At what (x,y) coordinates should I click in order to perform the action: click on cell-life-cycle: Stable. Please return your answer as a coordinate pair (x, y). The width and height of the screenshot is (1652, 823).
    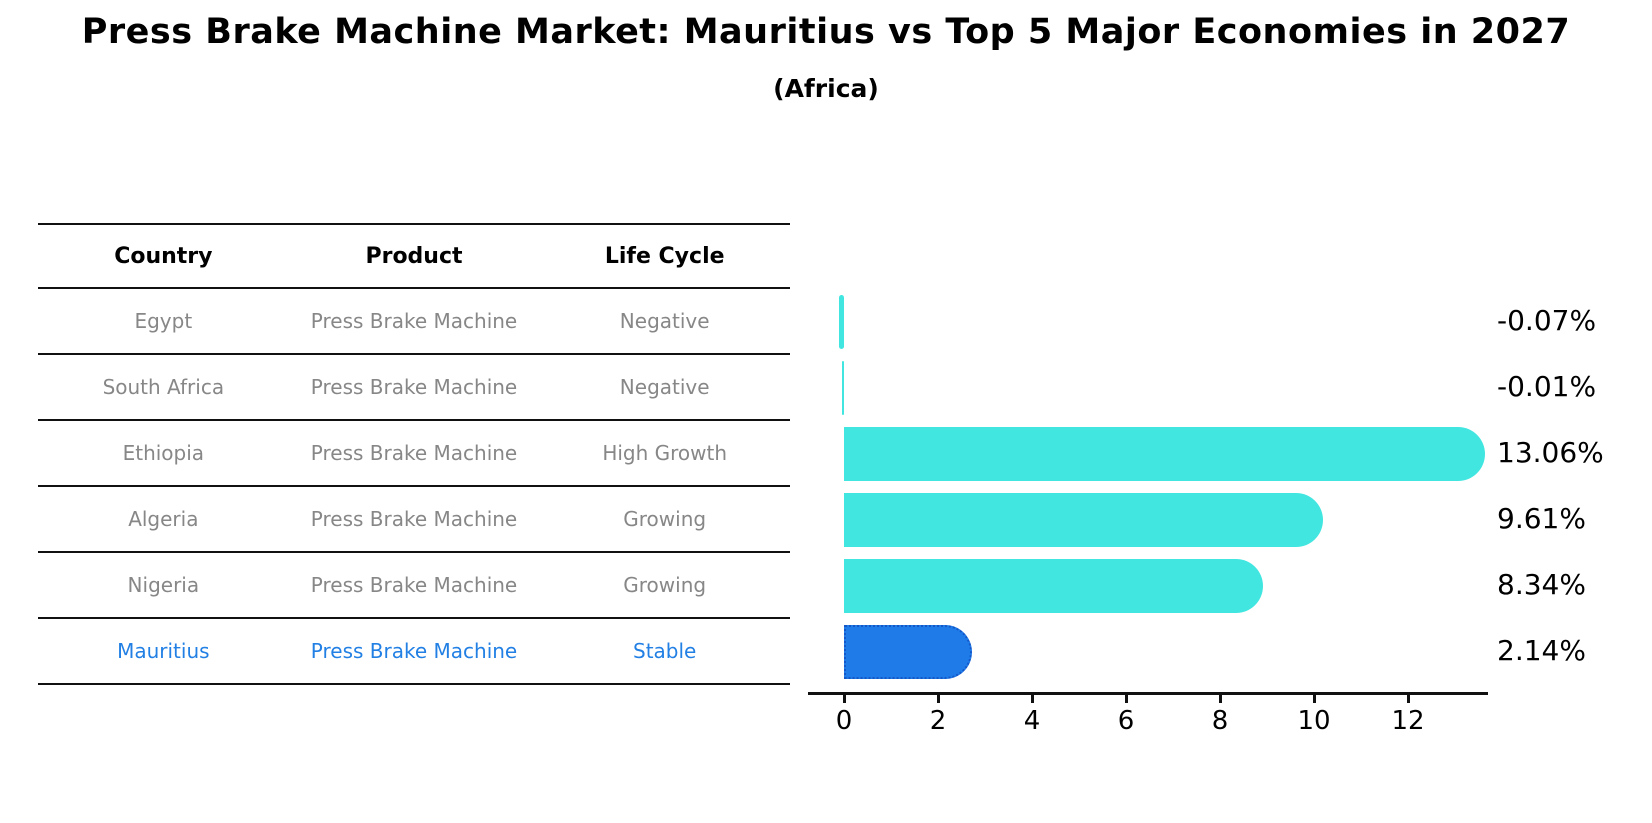
    Looking at the image, I should click on (665, 651).